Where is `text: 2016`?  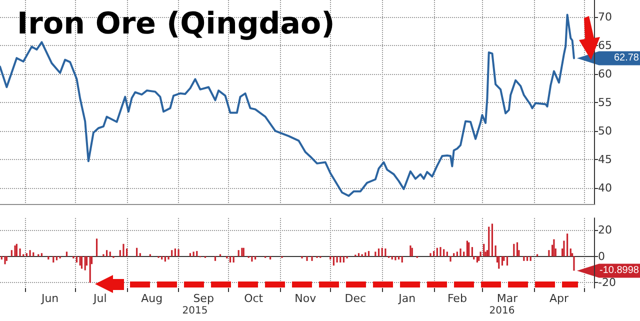
text: 2016 is located at coordinates (502, 311).